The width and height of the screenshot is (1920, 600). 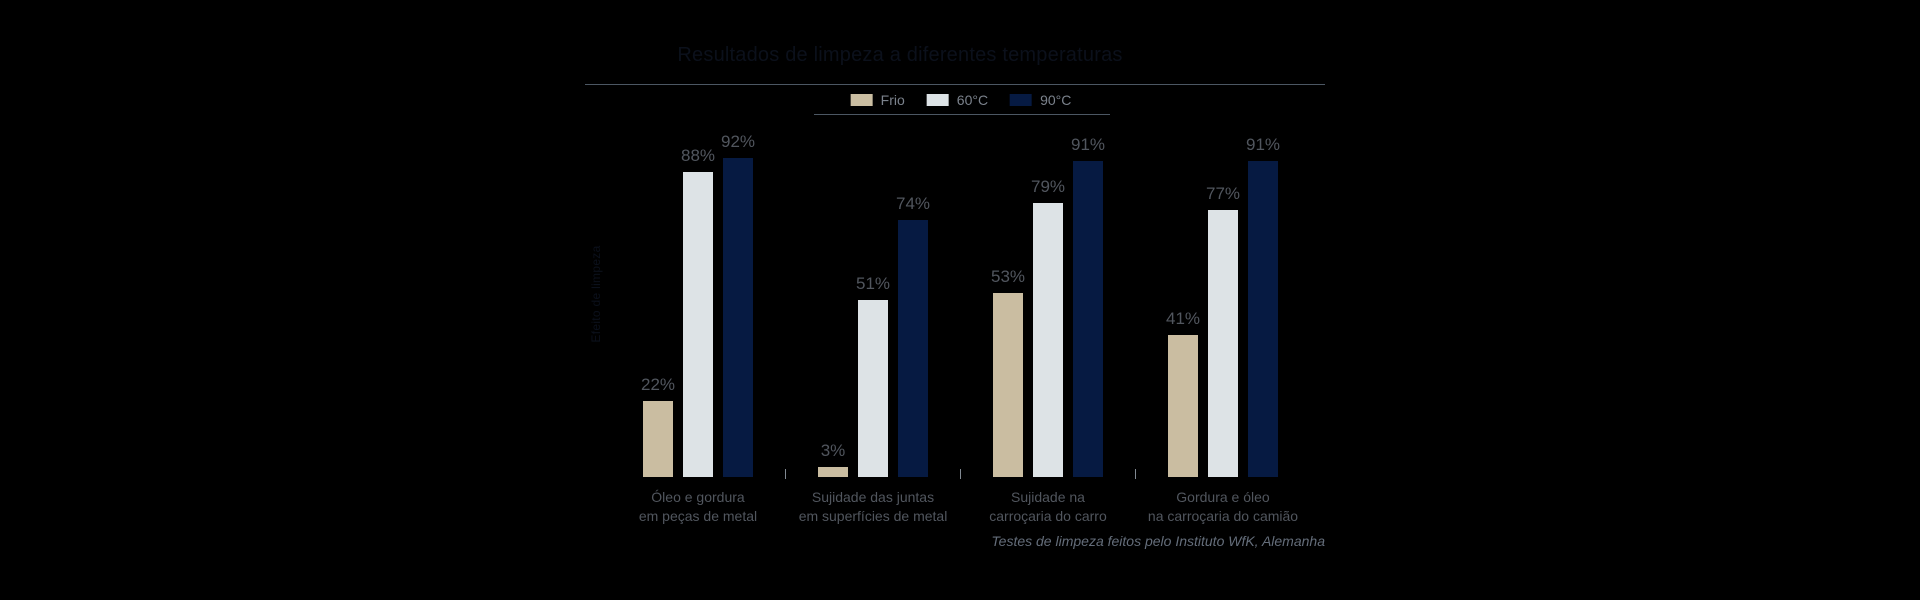 I want to click on bar-90°C-group-1, so click(x=913, y=348).